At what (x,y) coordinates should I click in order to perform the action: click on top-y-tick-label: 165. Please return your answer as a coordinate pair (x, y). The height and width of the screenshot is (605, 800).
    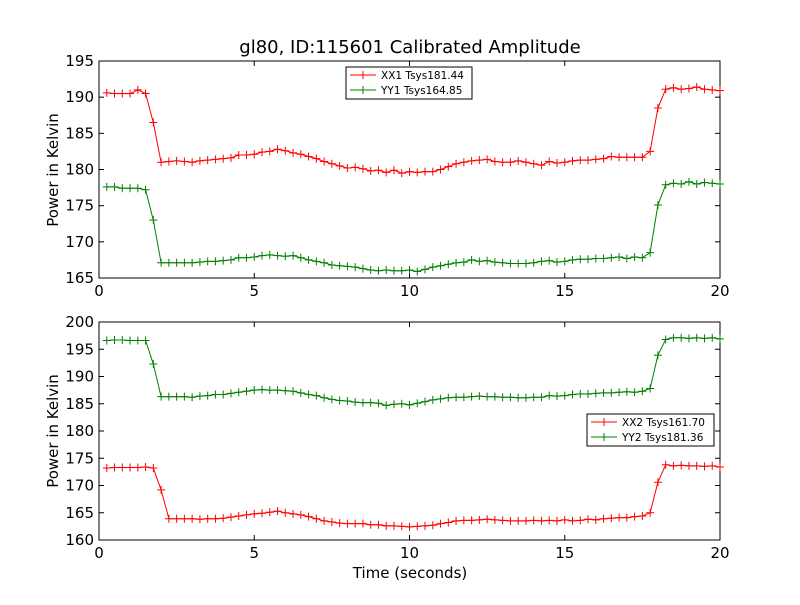
    Looking at the image, I should click on (79, 278).